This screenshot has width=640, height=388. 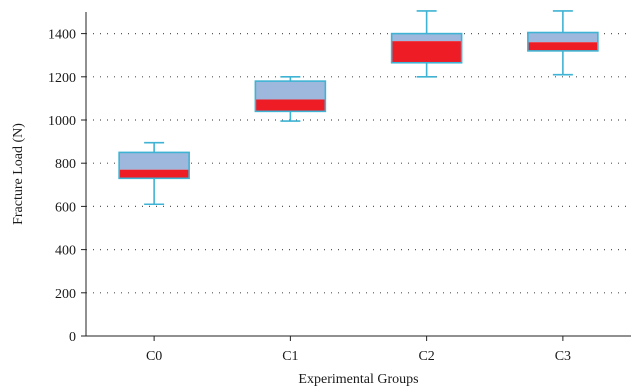 What do you see at coordinates (62, 121) in the screenshot?
I see `y-tick-label: 1000` at bounding box center [62, 121].